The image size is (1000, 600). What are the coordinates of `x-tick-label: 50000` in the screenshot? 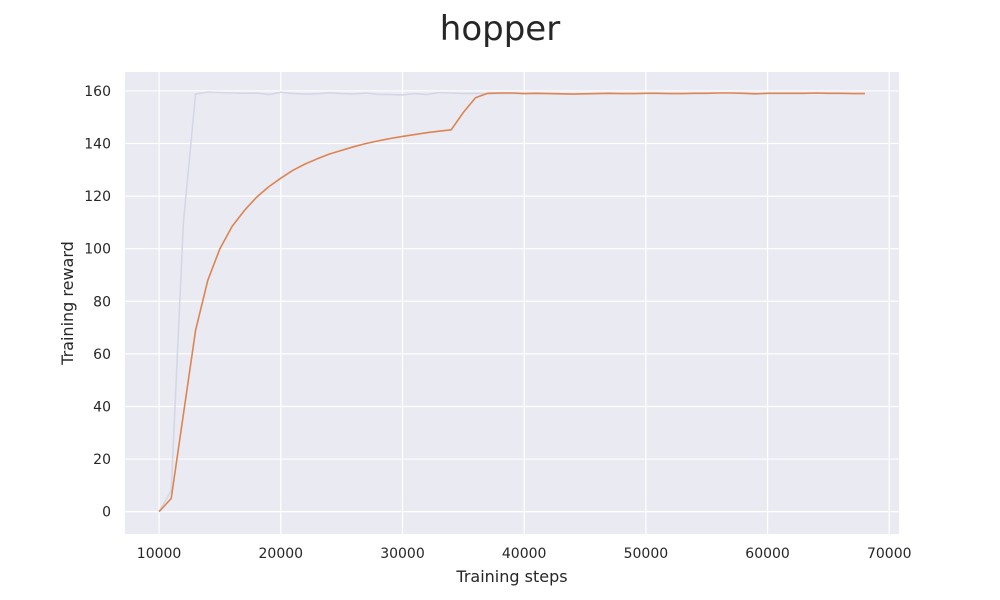 It's located at (646, 554).